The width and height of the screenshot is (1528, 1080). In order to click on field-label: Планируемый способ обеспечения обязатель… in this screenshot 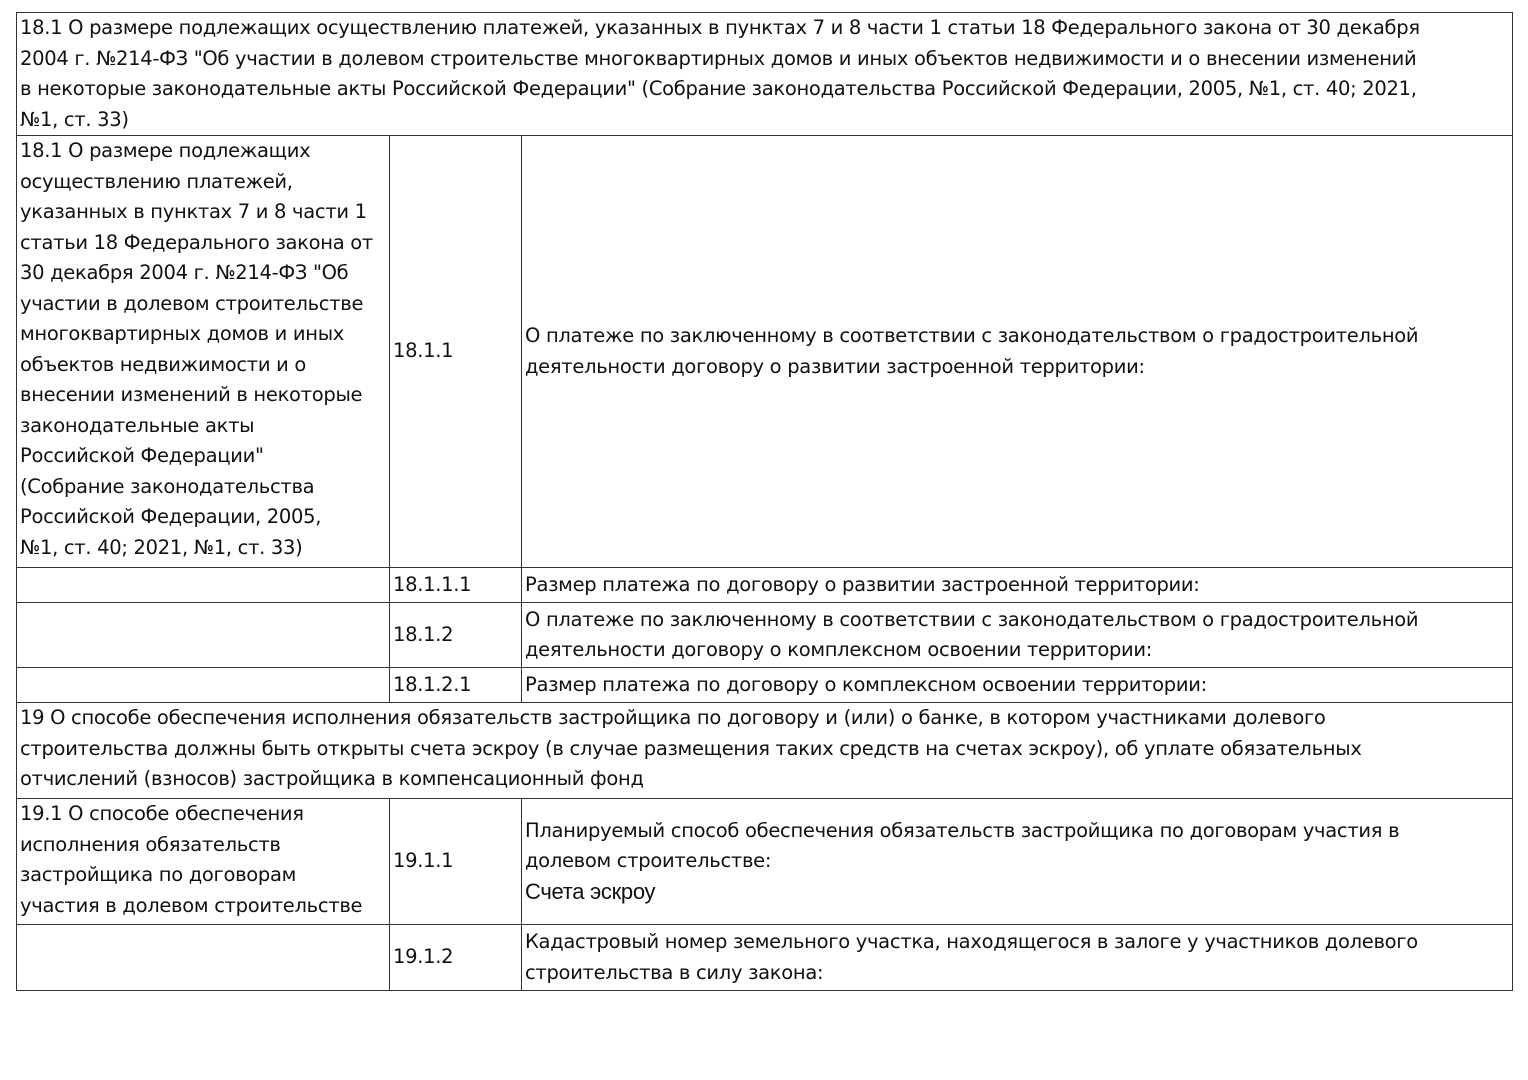, I will do `click(962, 845)`.